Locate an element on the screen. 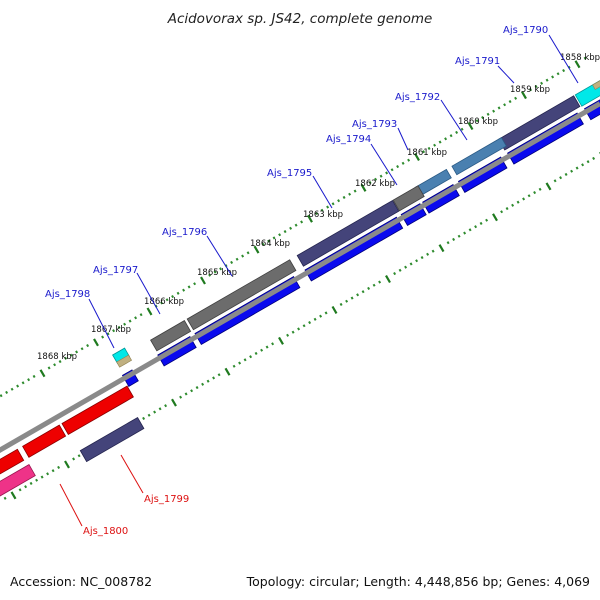 Image resolution: width=600 pixels, height=600 pixels. kbp-label-1867: 1867 kbp is located at coordinates (111, 330).